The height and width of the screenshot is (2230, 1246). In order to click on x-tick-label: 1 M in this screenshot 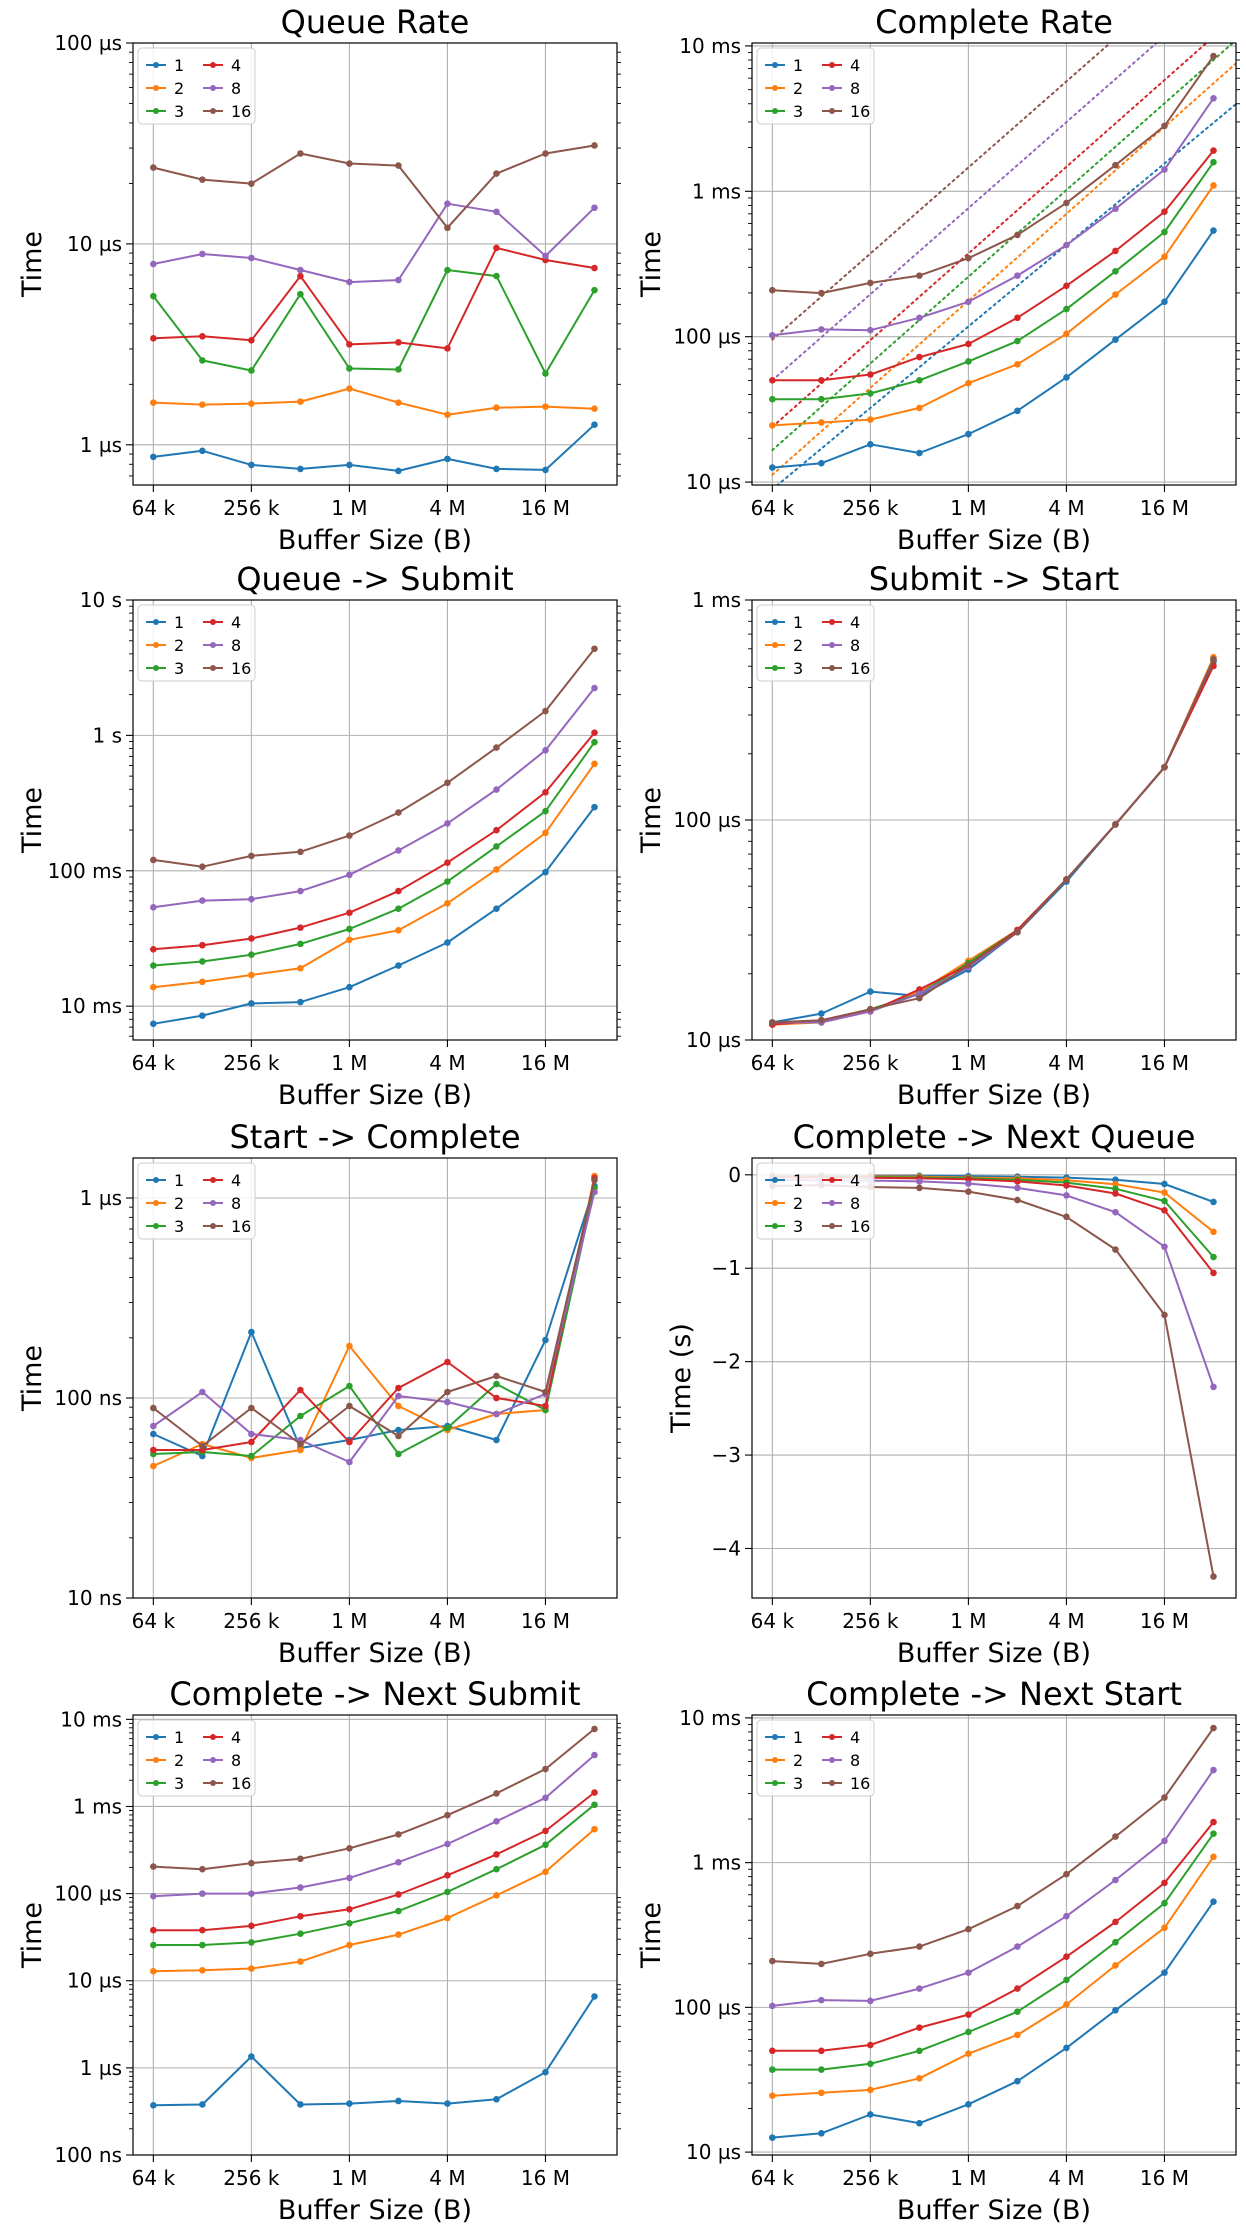, I will do `click(968, 1063)`.